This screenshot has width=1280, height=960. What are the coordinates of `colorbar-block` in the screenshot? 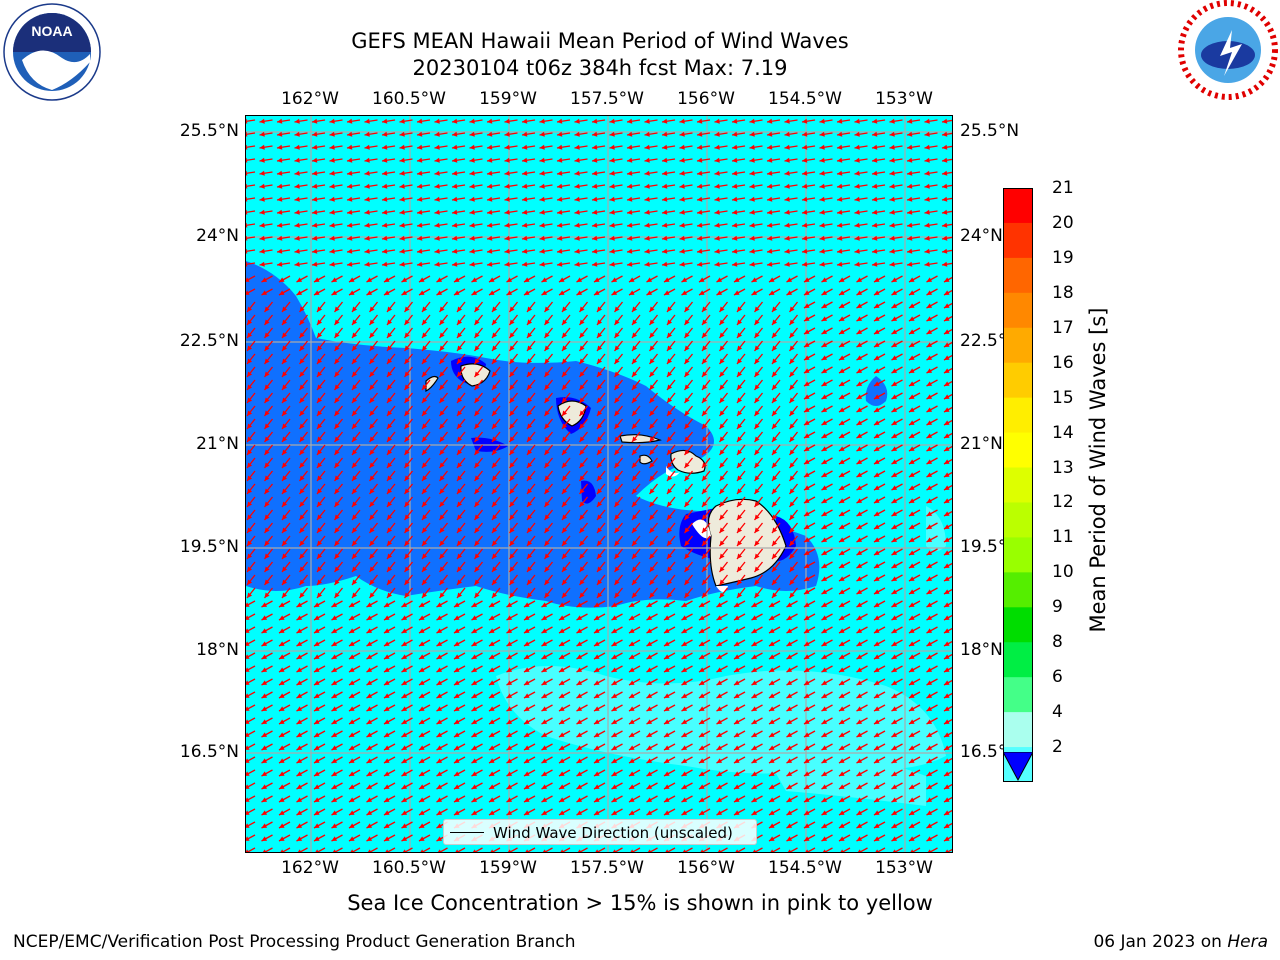 It's located at (1018, 415).